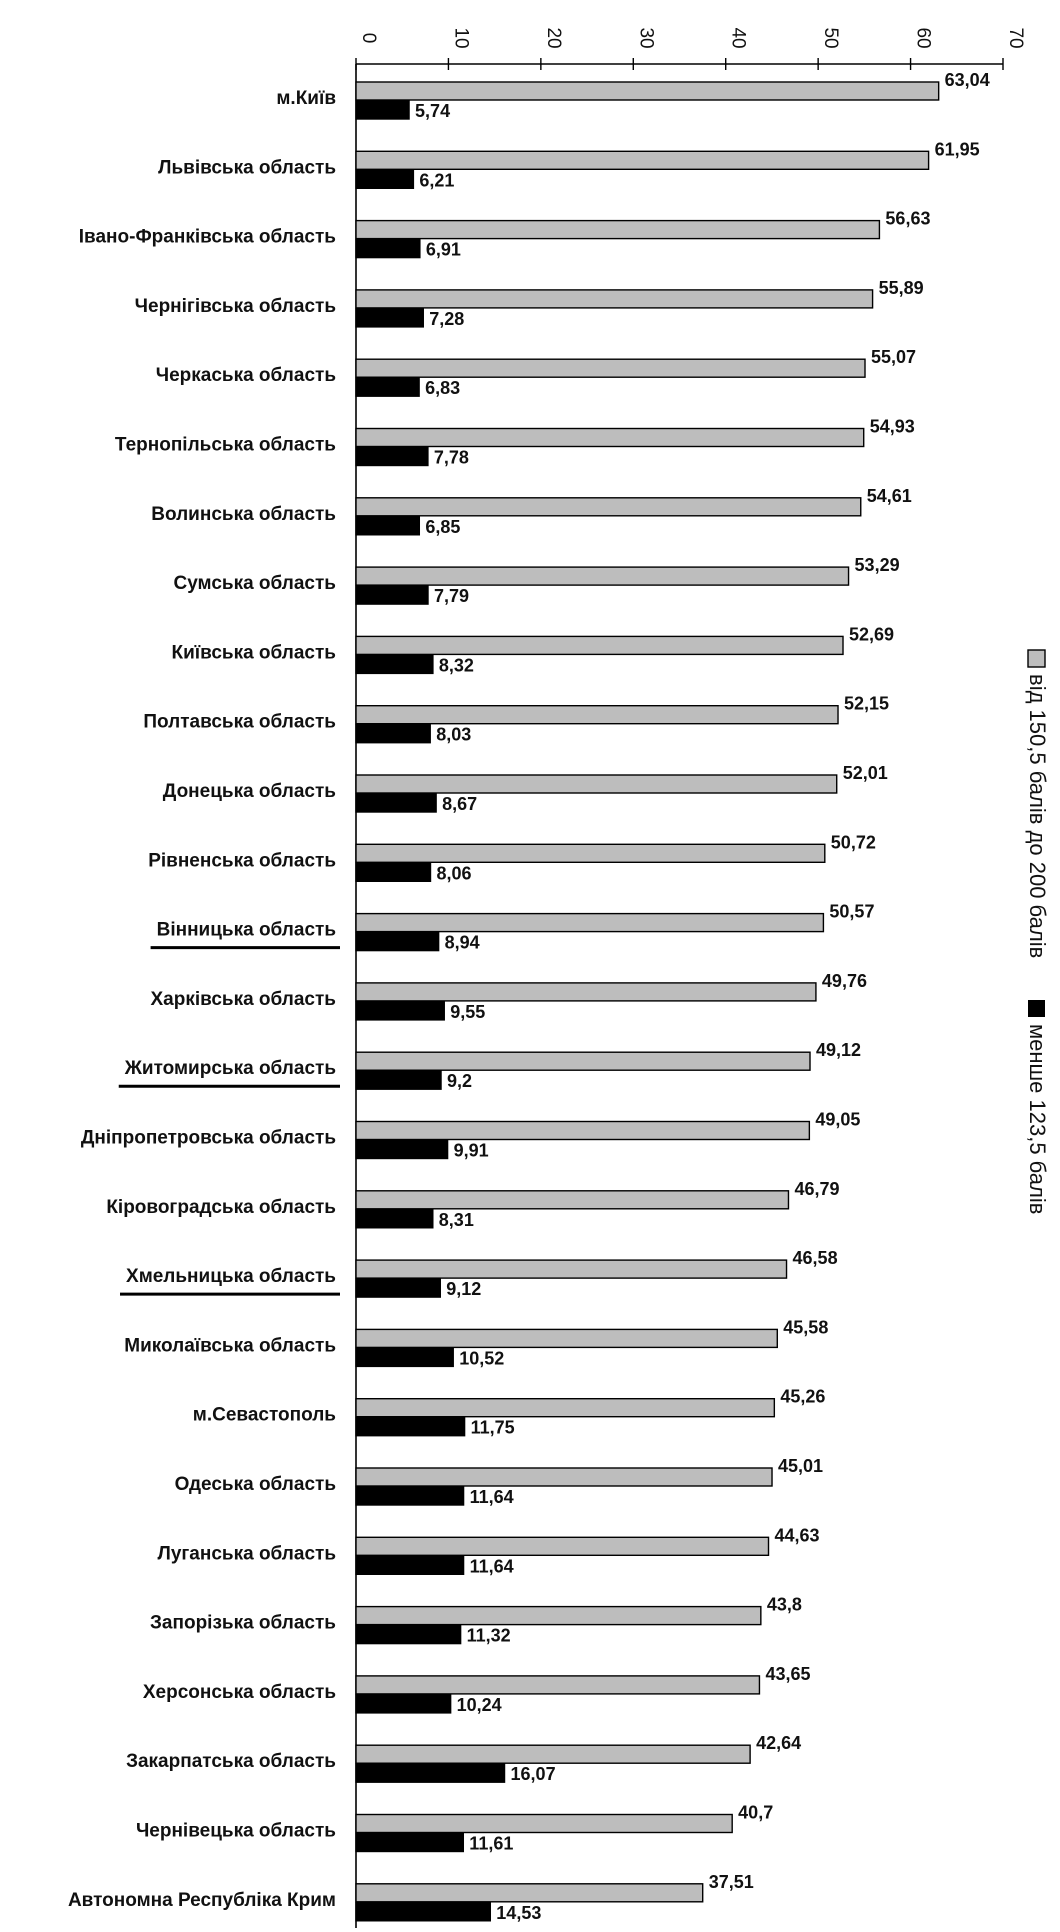 The image size is (1060, 1932). What do you see at coordinates (738, 37) in the screenshot?
I see `x-tick-label: 40` at bounding box center [738, 37].